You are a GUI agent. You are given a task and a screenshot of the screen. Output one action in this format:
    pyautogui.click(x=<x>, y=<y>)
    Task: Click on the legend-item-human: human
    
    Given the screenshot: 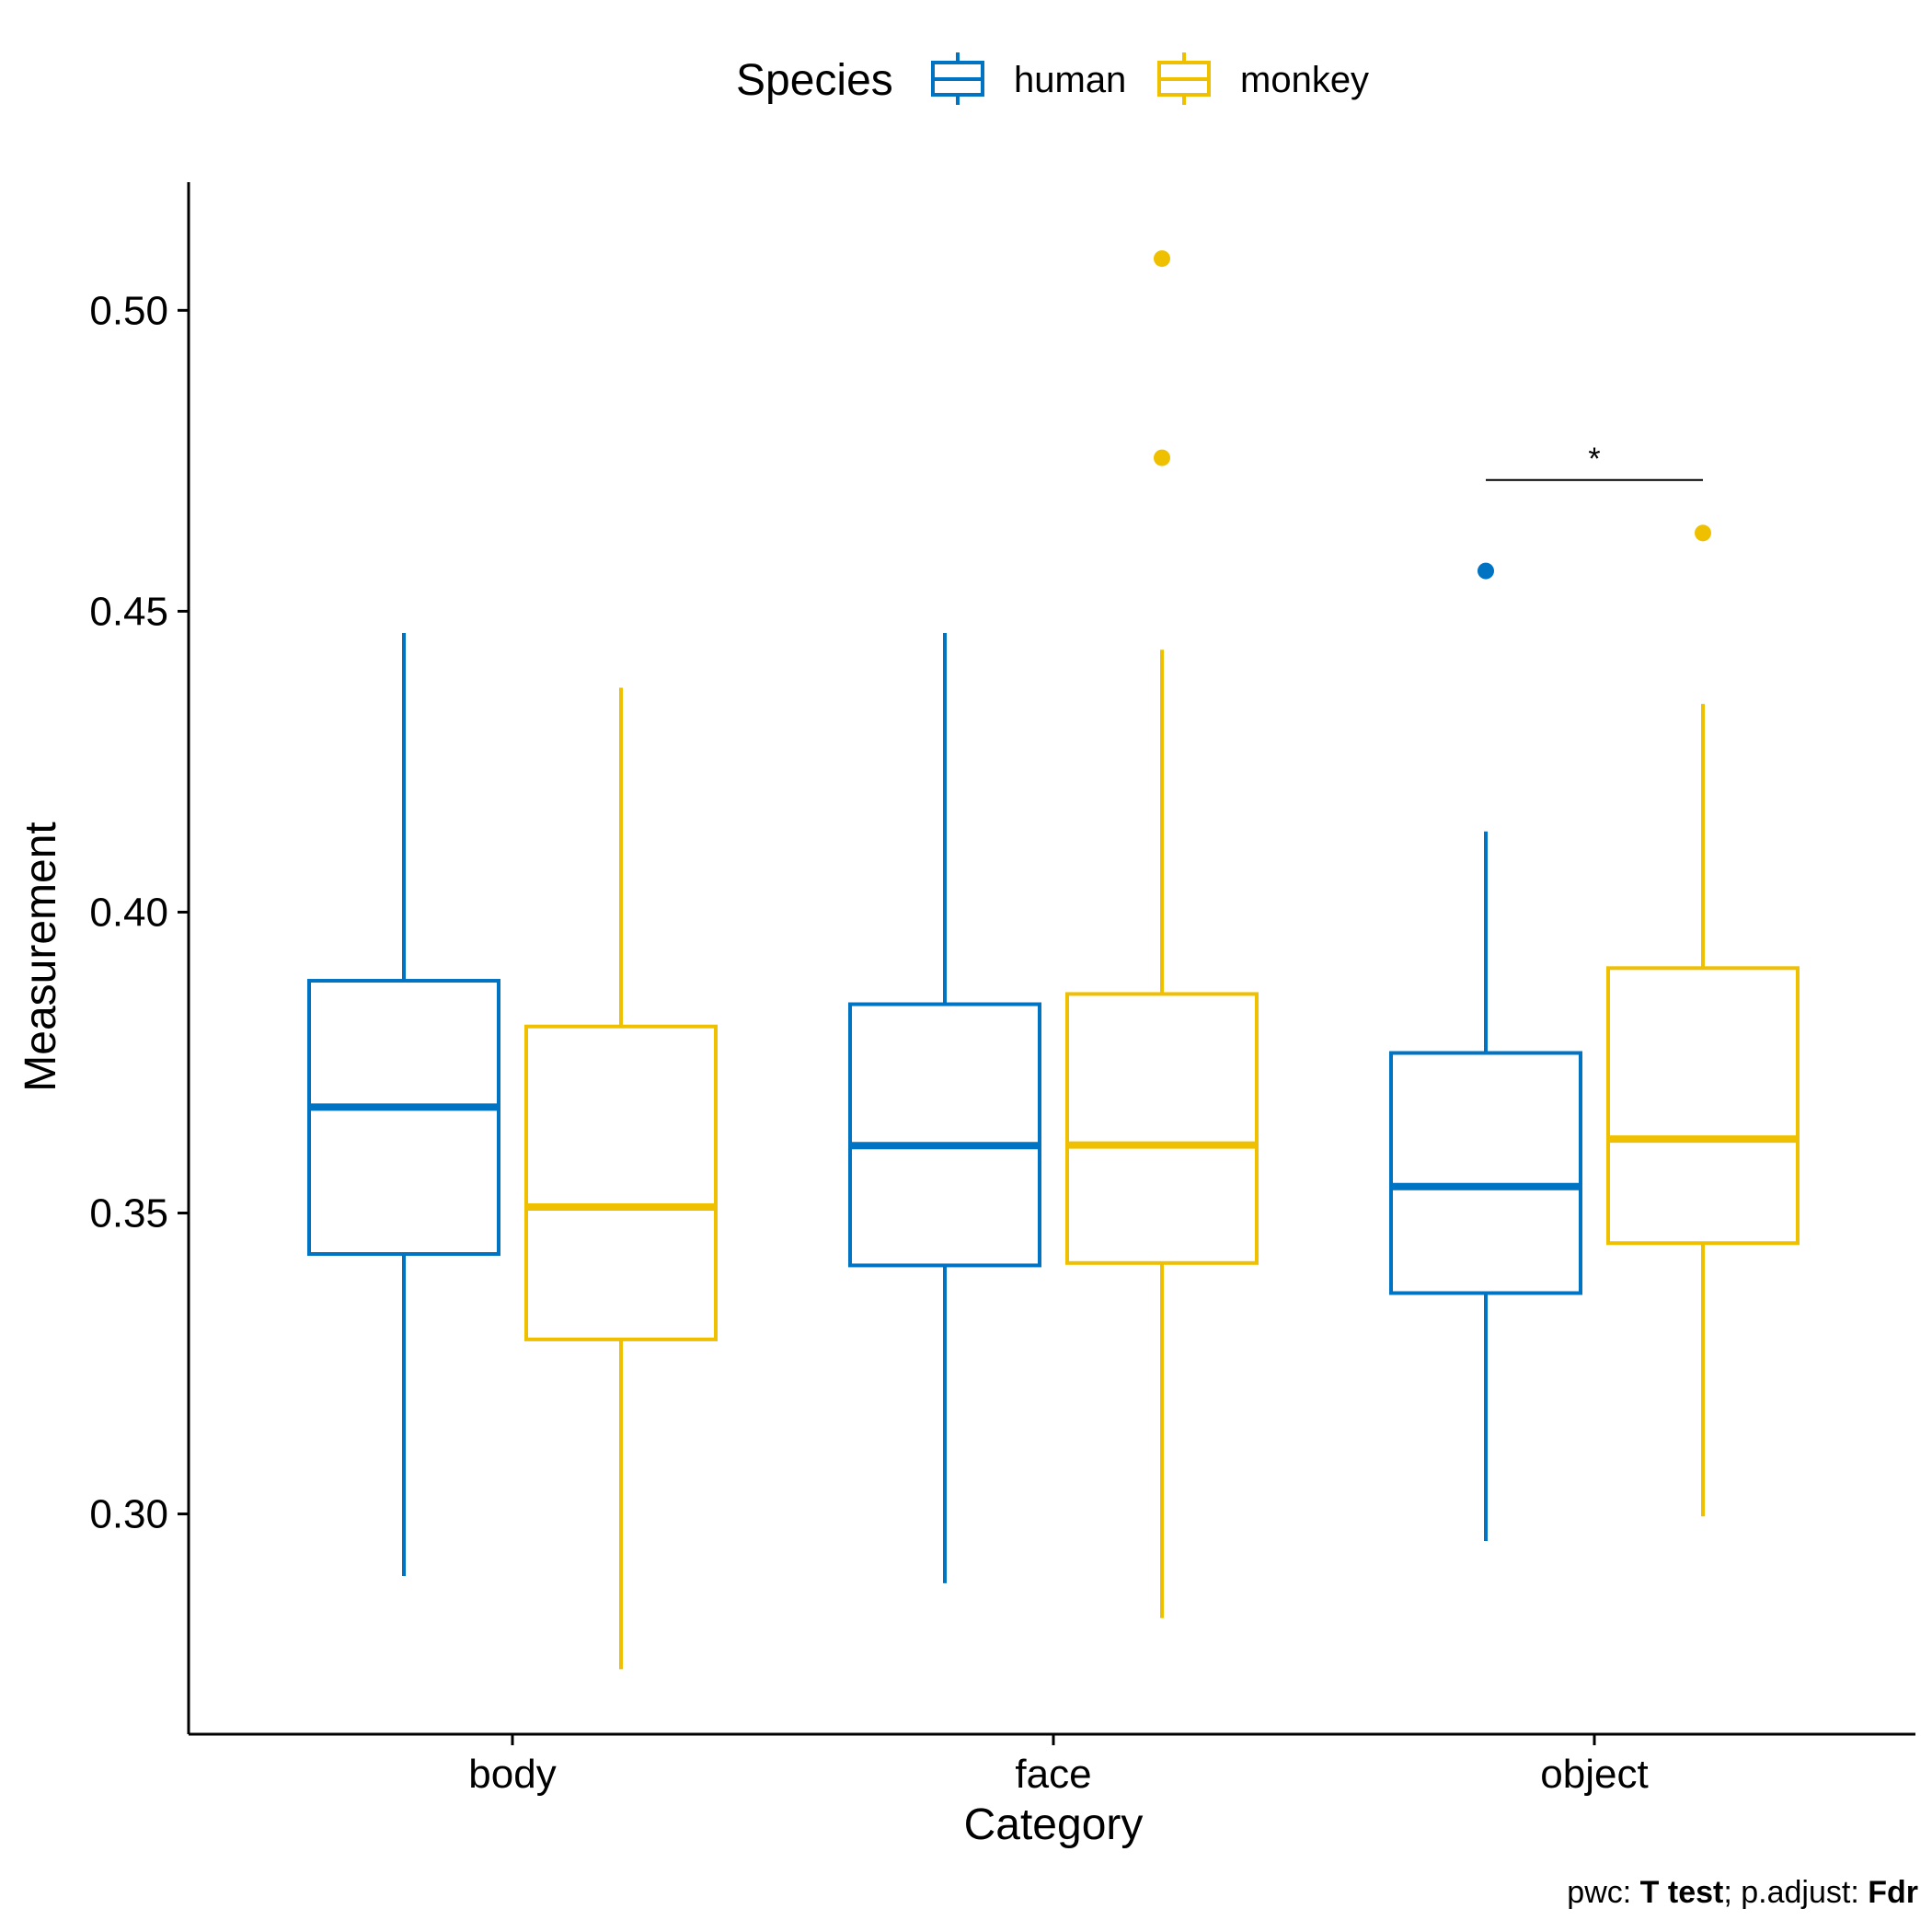 What is the action you would take?
    pyautogui.click(x=1028, y=78)
    